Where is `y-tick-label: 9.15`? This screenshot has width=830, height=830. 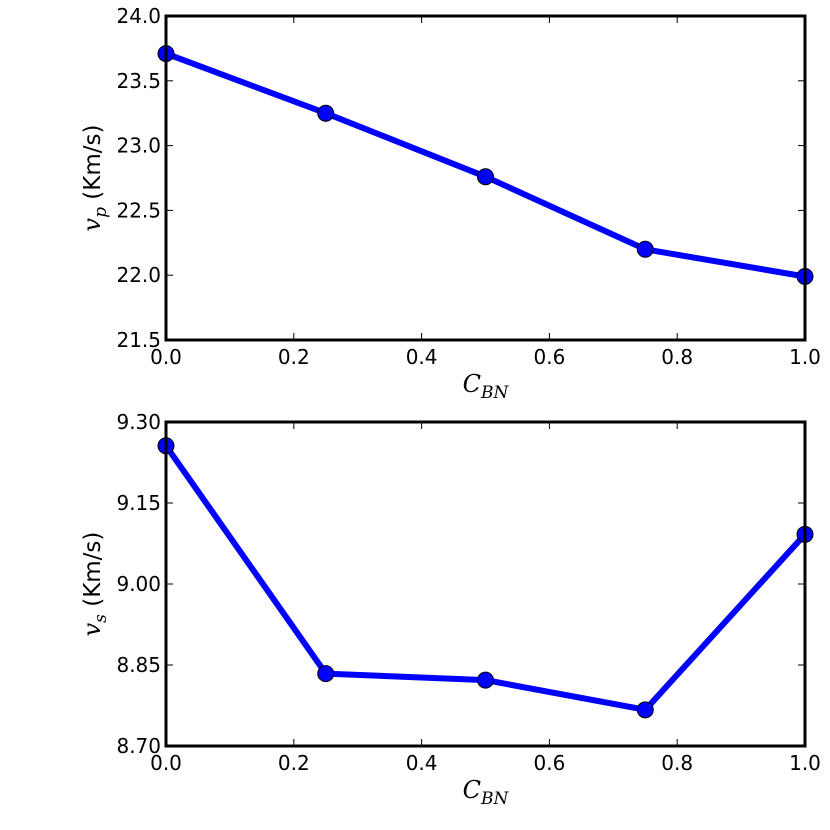
y-tick-label: 9.15 is located at coordinates (138, 503).